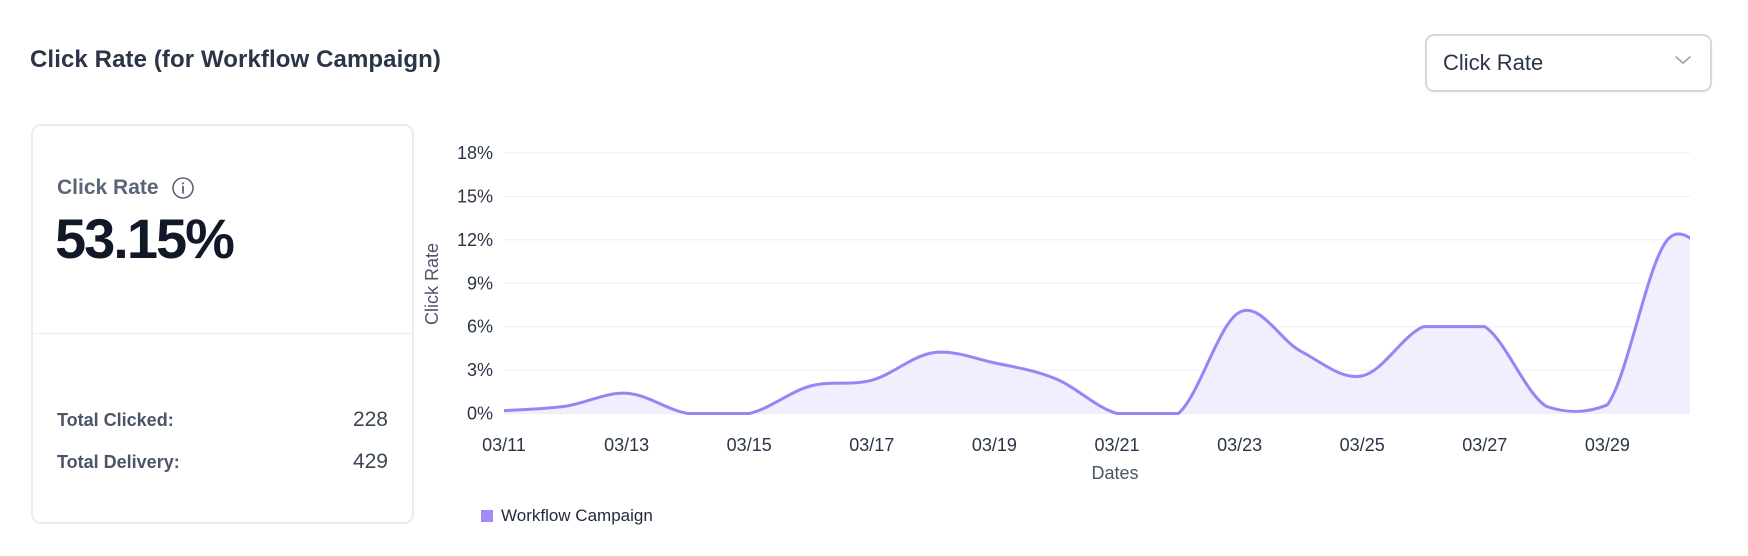 This screenshot has width=1748, height=556. I want to click on stat-header: Click Rate, so click(126, 188).